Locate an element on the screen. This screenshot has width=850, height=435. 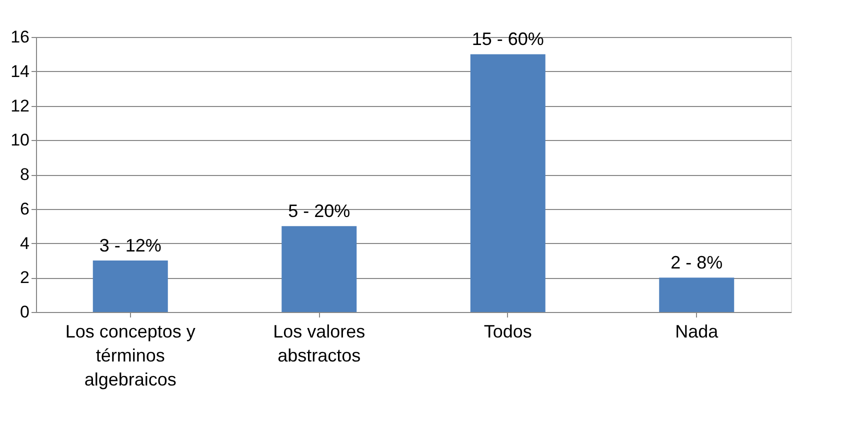
x-tick-label: Los conceptos y términos algebraicos is located at coordinates (130, 356).